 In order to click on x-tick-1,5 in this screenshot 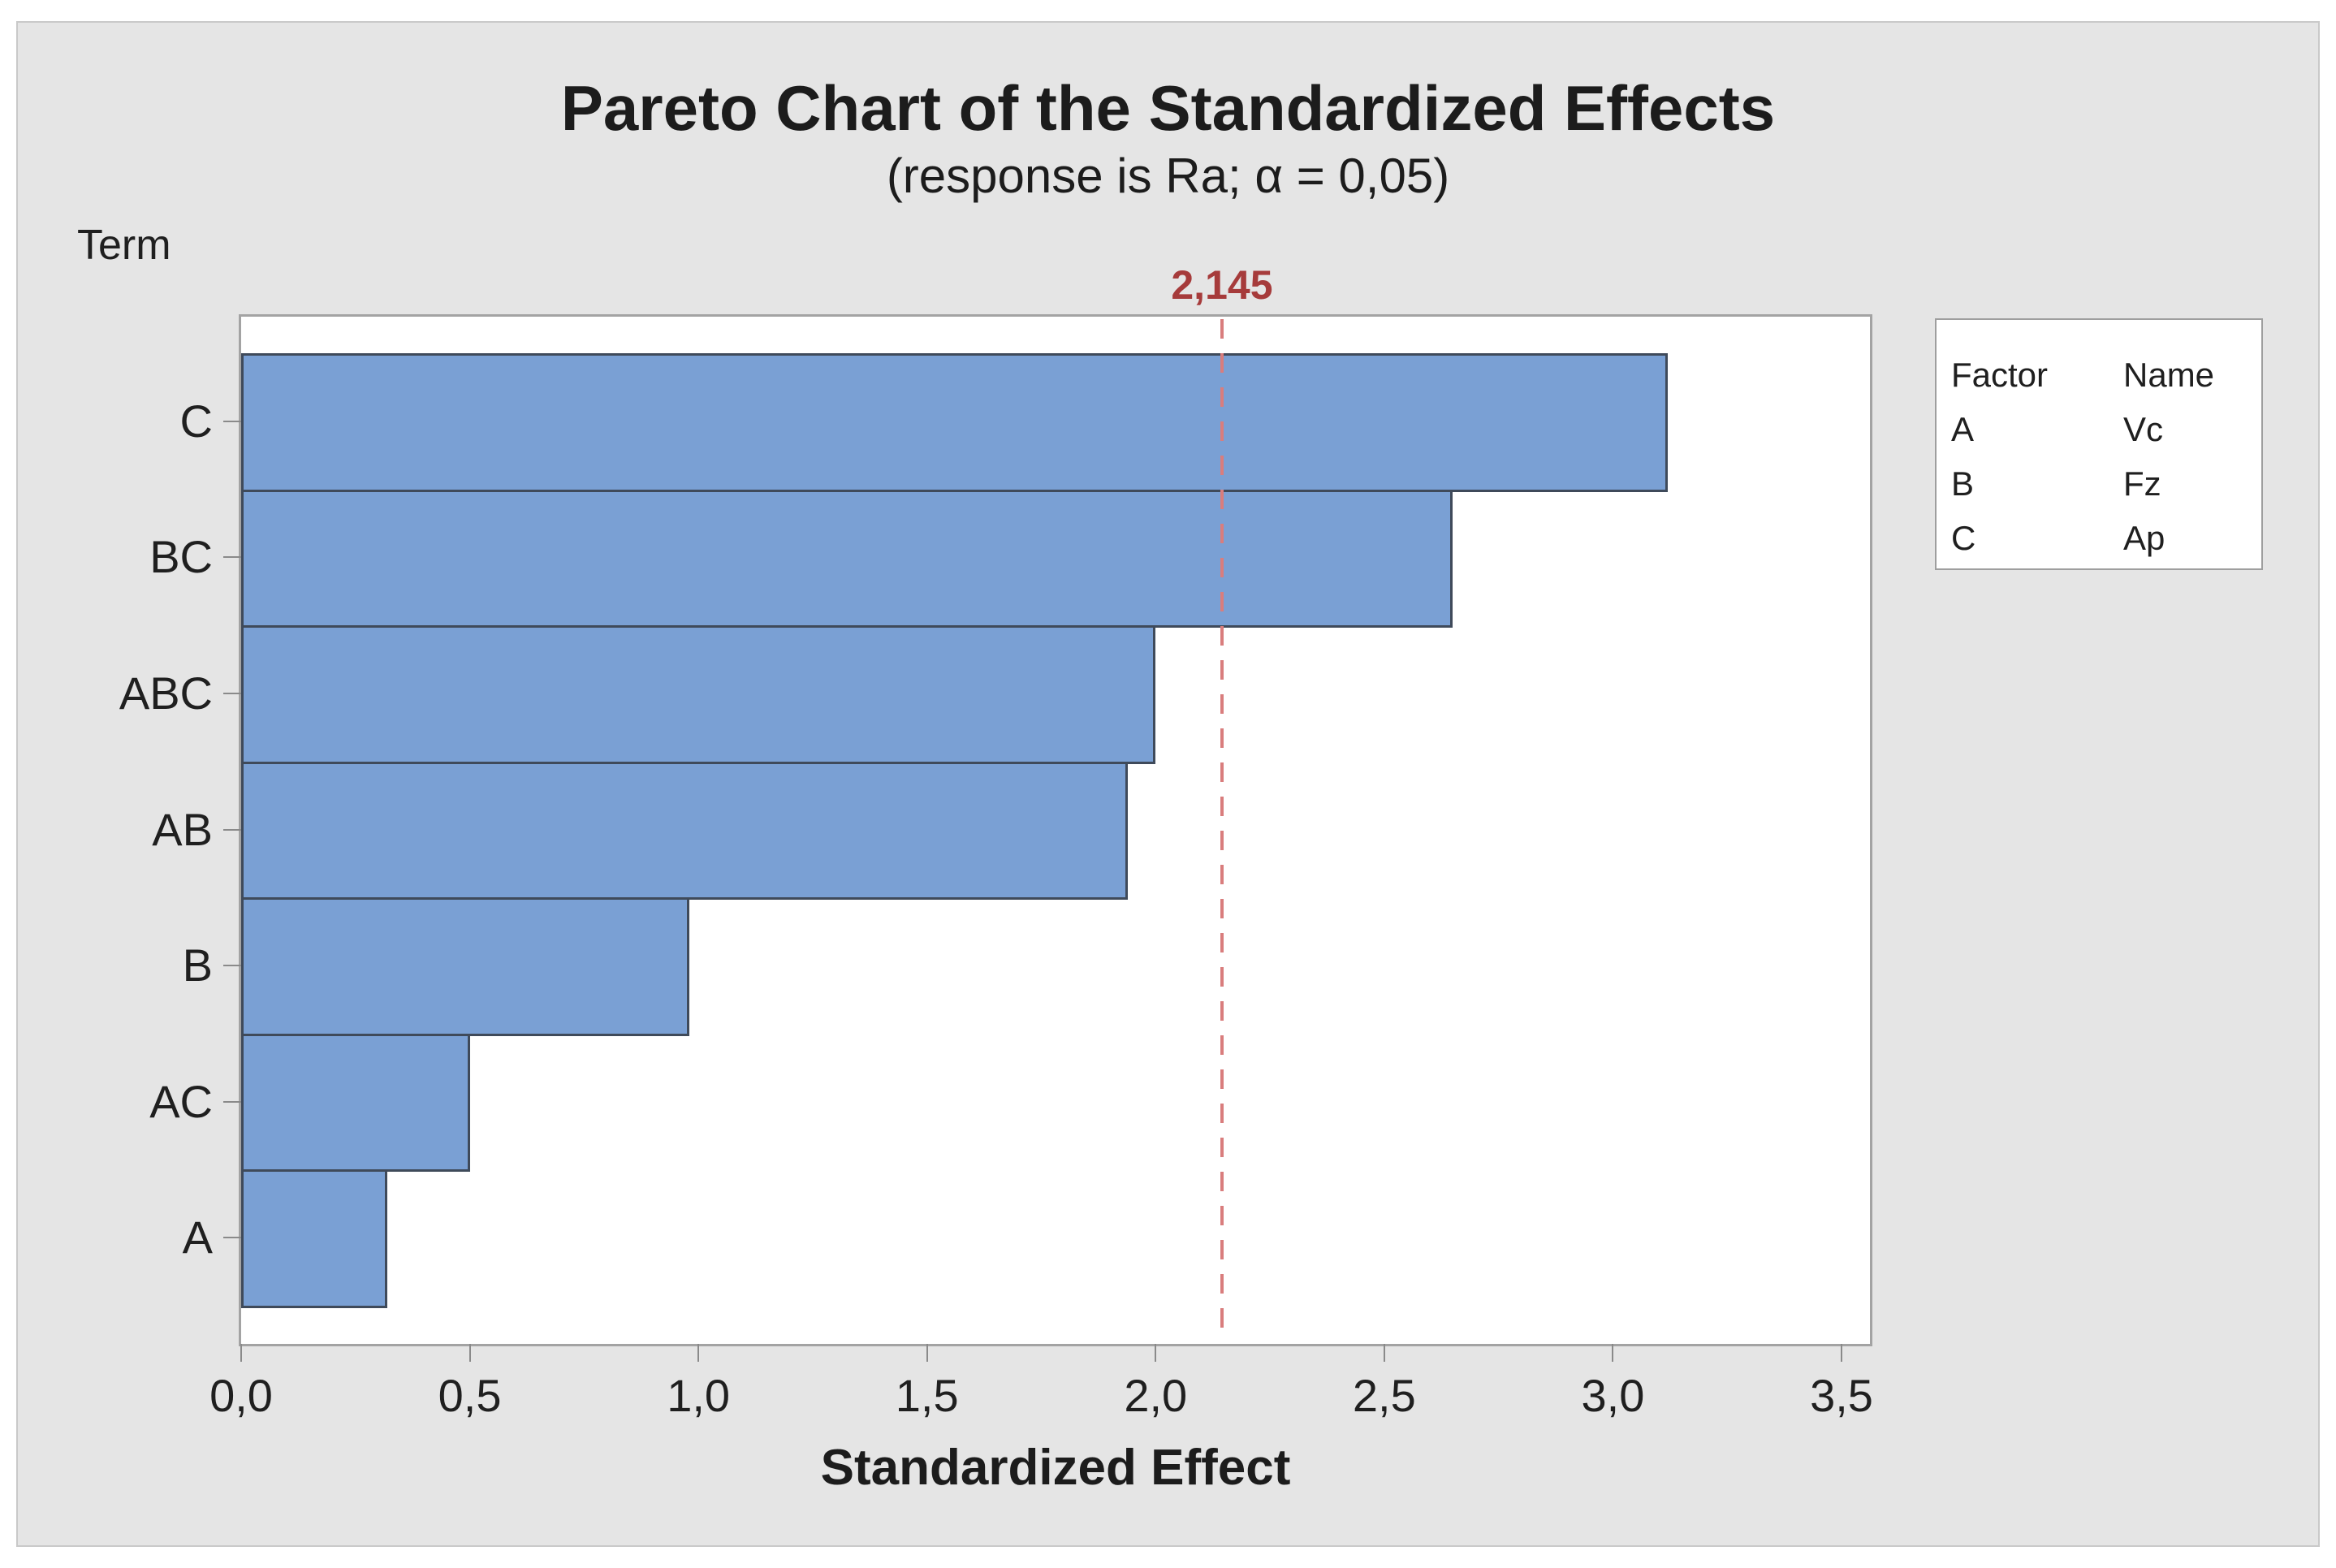, I will do `click(927, 1353)`.